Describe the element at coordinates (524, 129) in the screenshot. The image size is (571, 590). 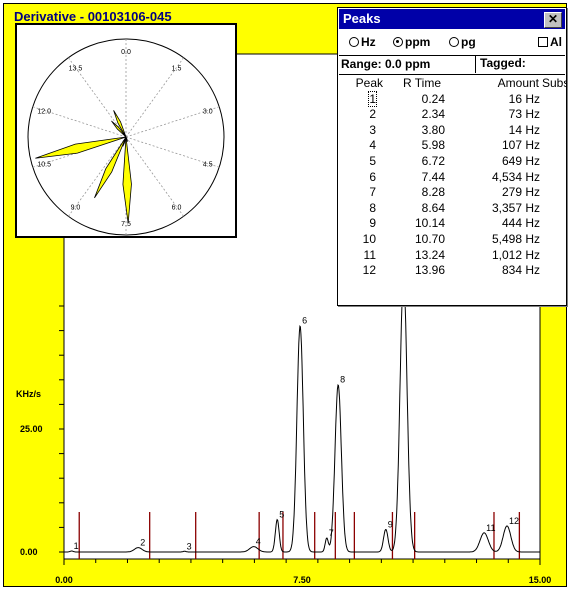
I see `amount-cell: 14 Hz` at that location.